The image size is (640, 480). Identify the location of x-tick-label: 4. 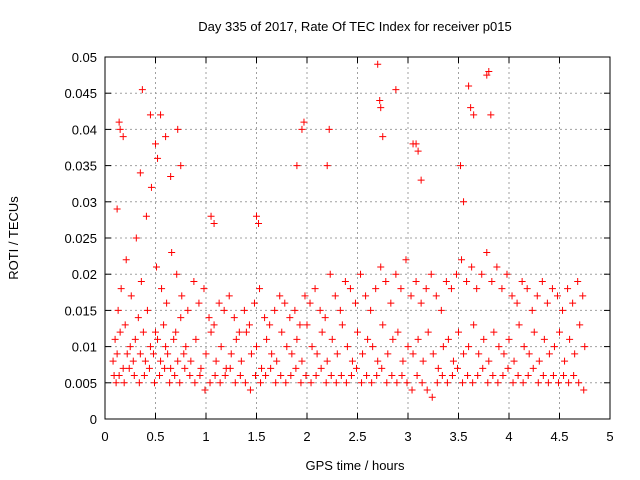
(508, 436).